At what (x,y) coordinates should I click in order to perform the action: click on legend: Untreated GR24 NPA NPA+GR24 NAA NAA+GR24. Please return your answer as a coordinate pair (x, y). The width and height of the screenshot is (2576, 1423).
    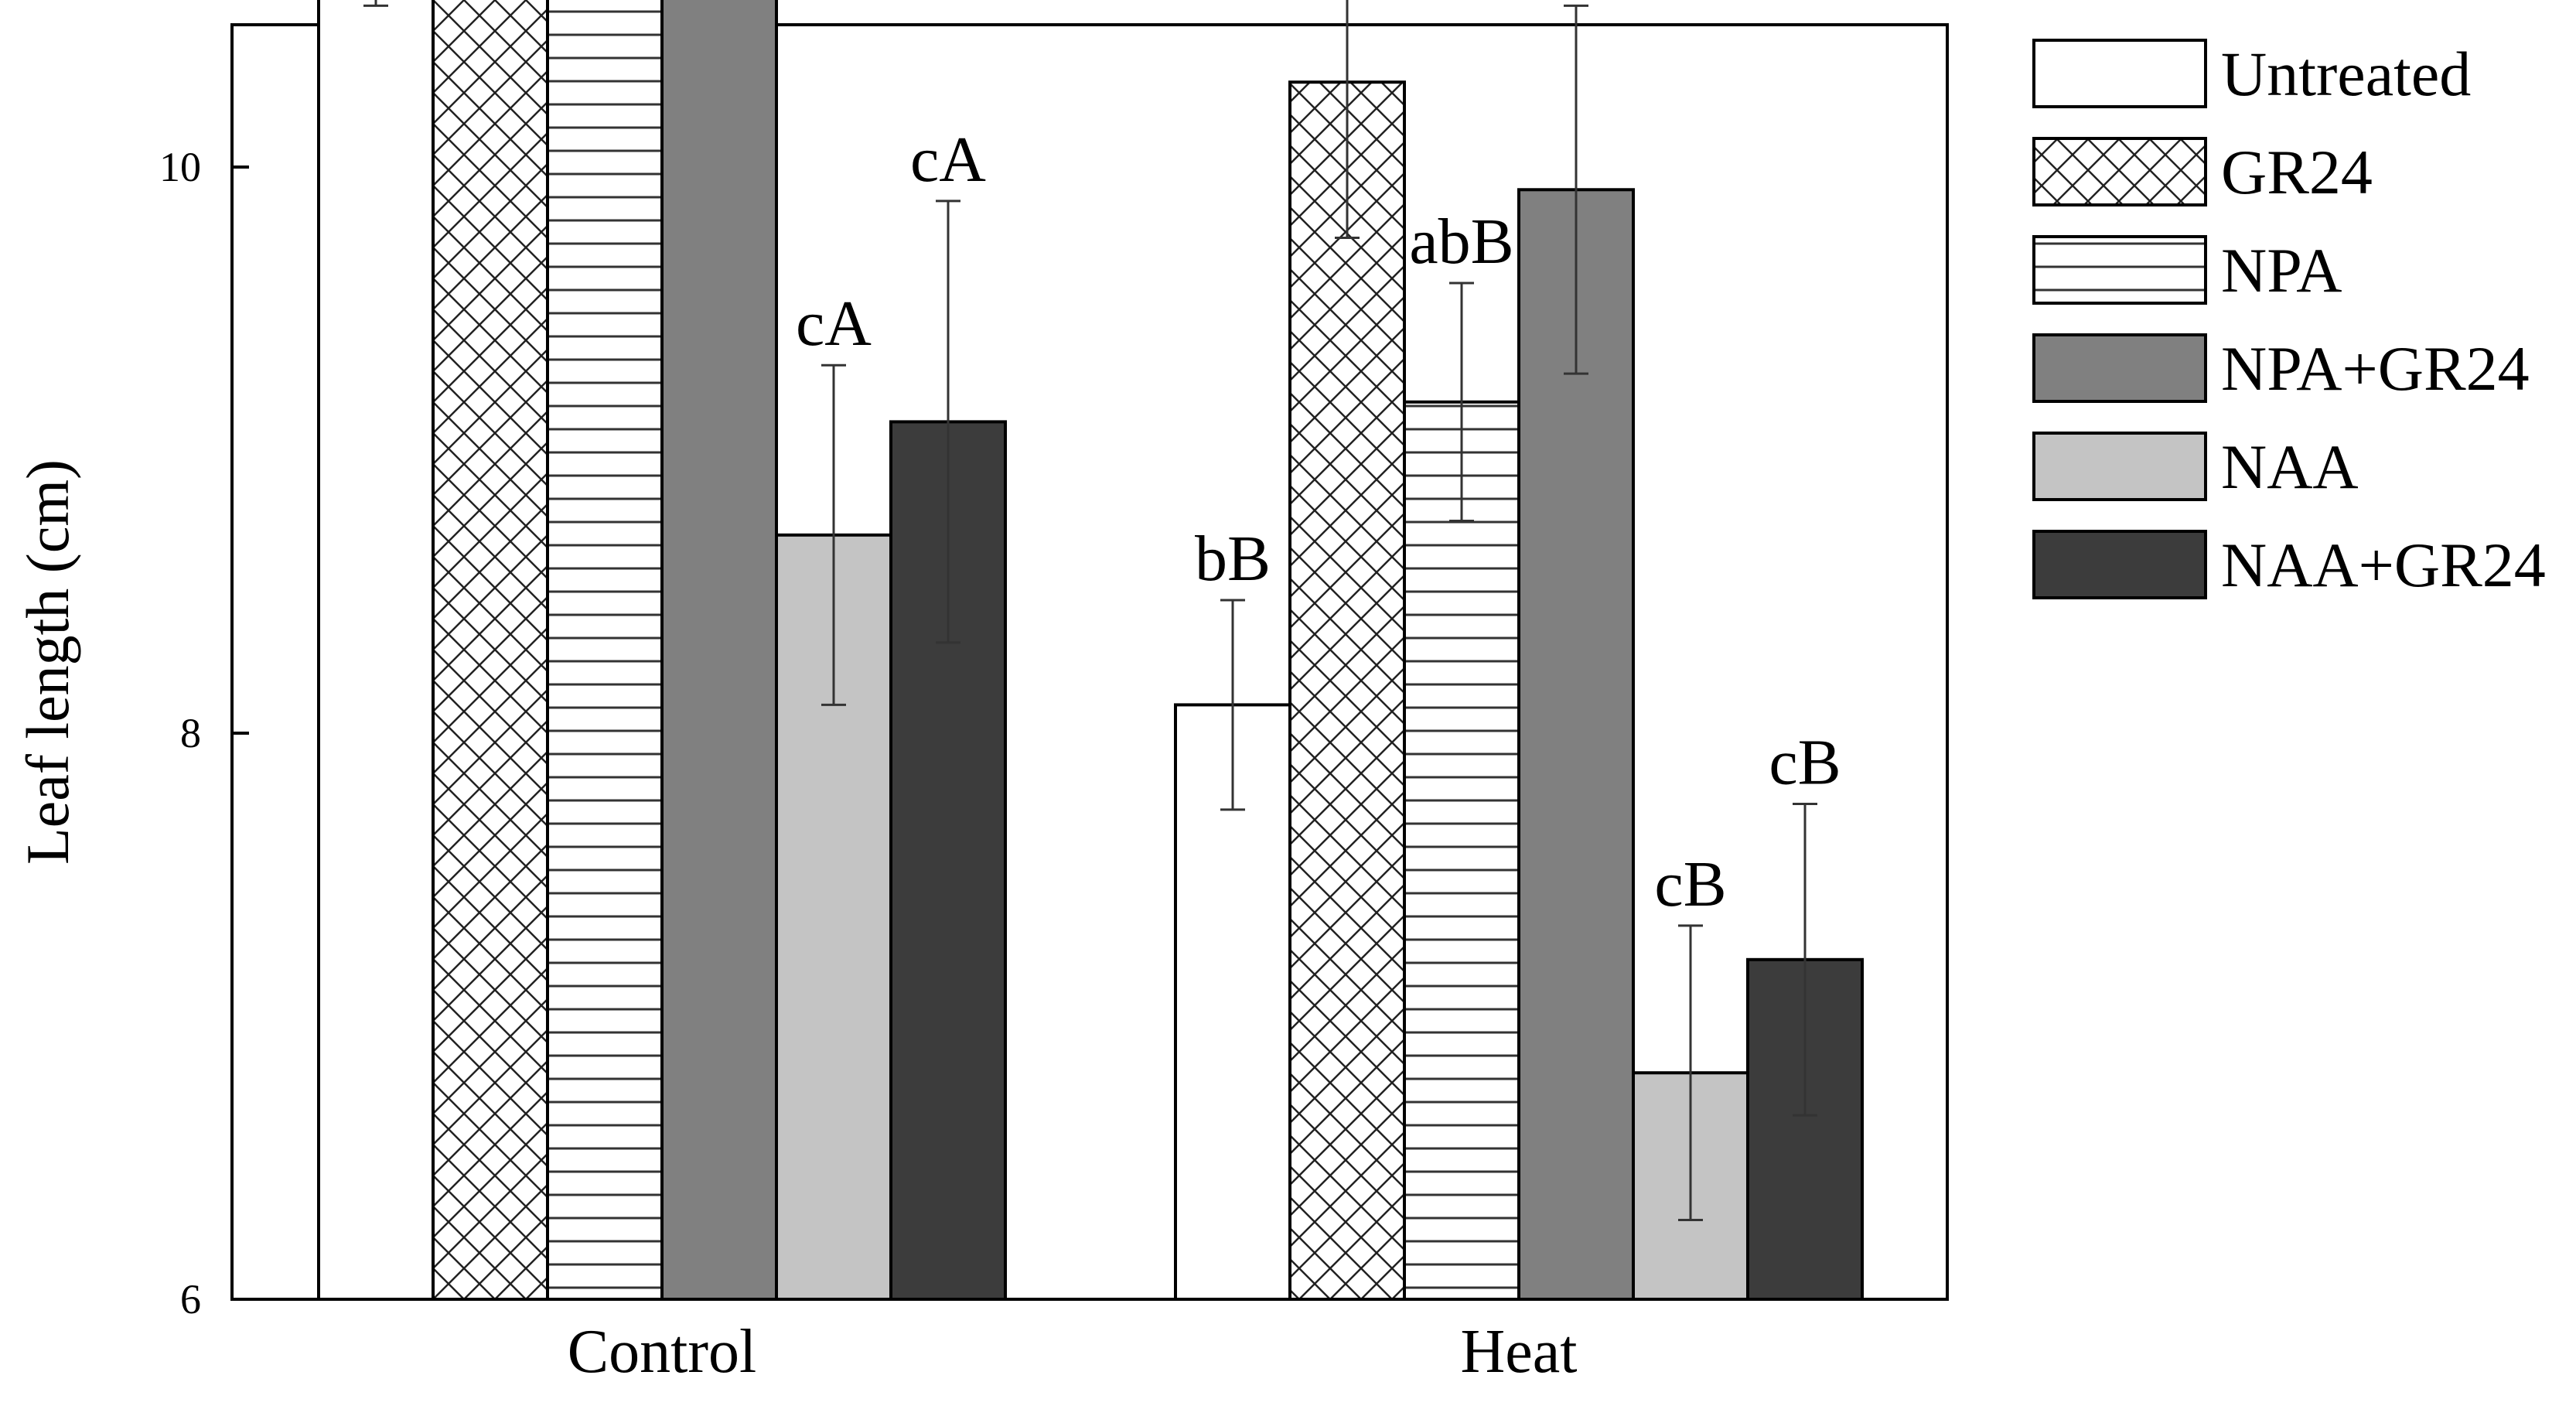
    Looking at the image, I should click on (2289, 319).